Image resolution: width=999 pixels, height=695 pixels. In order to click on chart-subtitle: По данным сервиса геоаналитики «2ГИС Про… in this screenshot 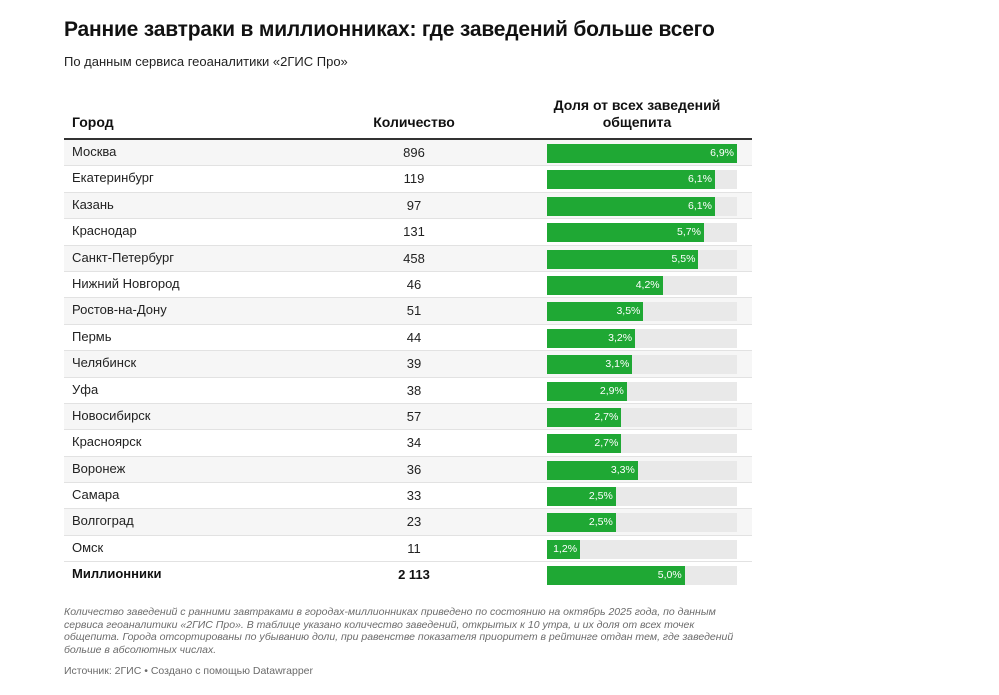, I will do `click(206, 61)`.